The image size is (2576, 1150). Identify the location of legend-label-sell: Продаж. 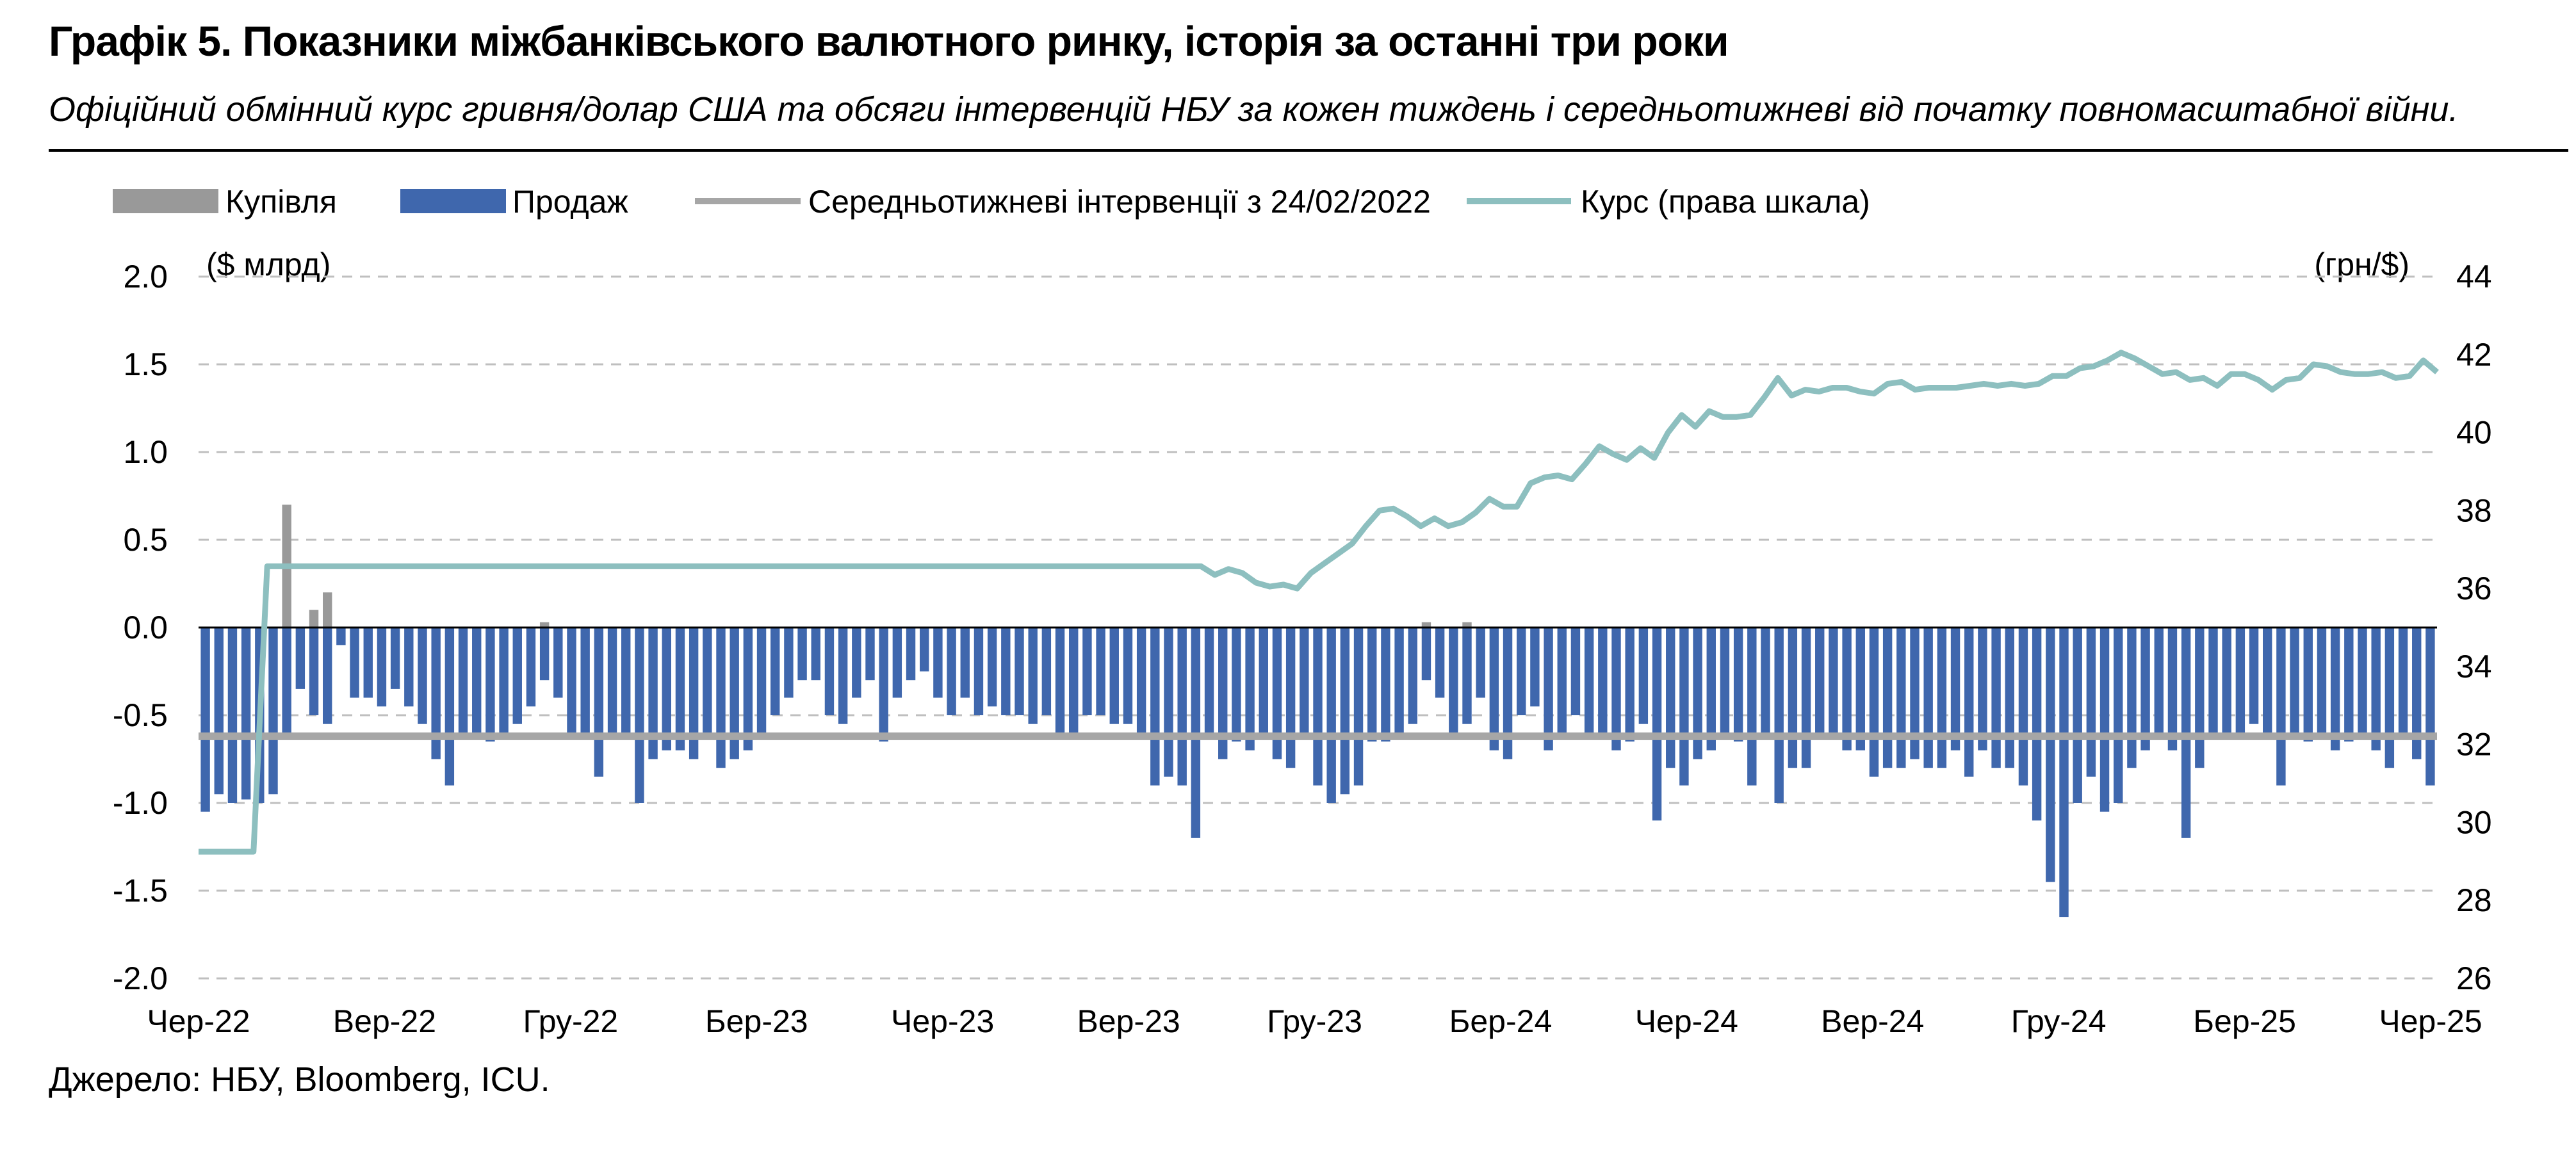
(570, 202).